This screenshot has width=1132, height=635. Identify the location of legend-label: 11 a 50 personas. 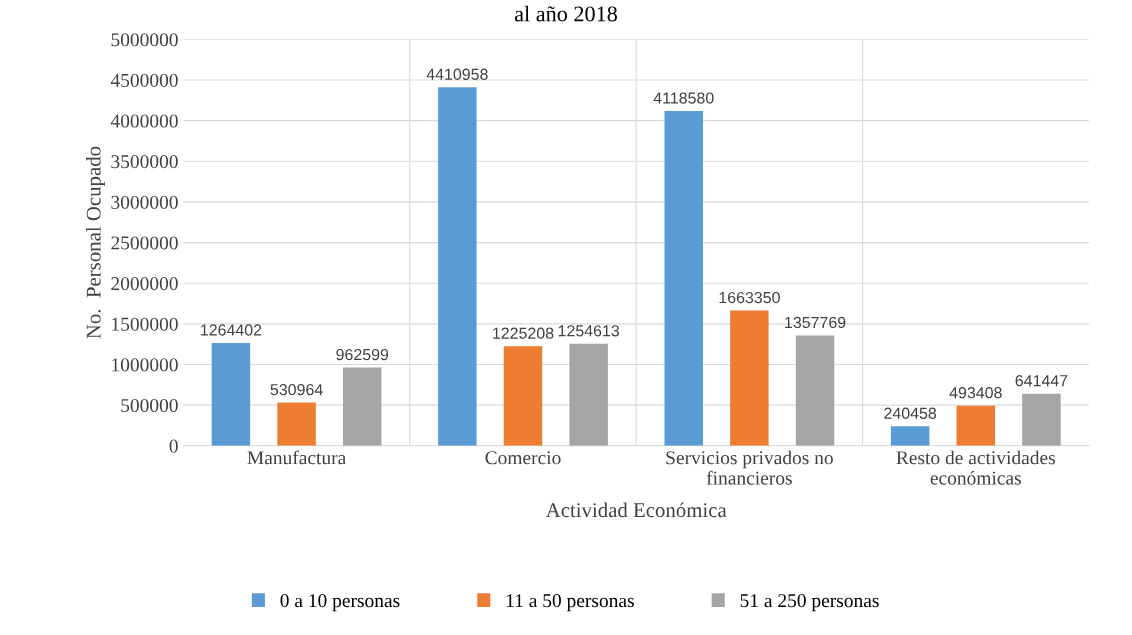
(570, 603).